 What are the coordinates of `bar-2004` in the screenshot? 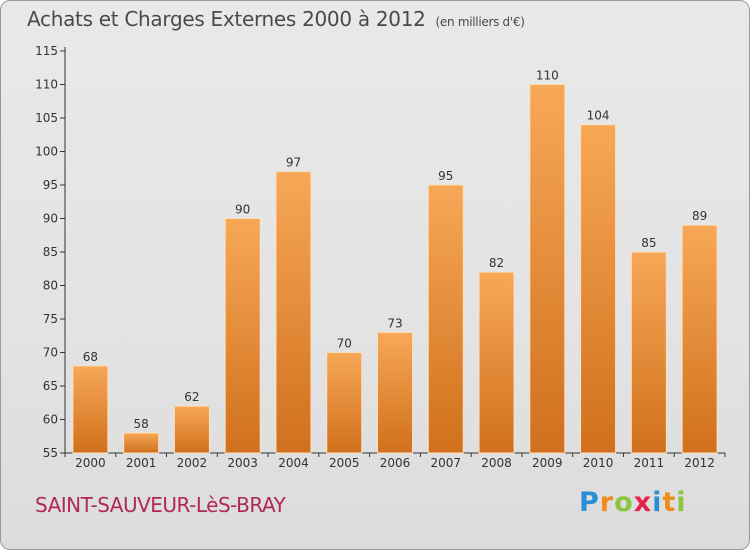 It's located at (293, 312).